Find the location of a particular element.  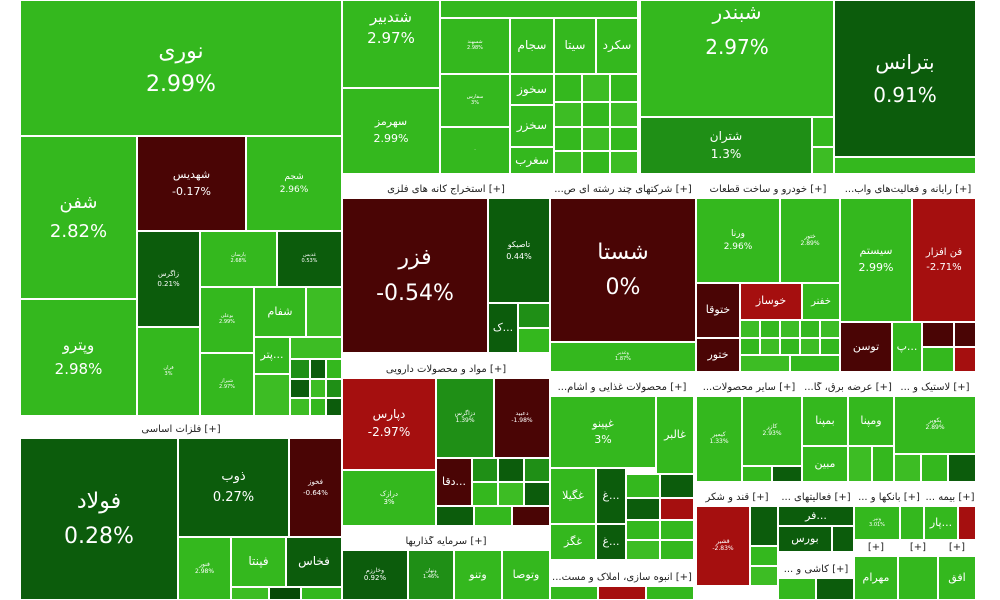

tile-shbandar: شبندر 2.97% is located at coordinates (737, 58).